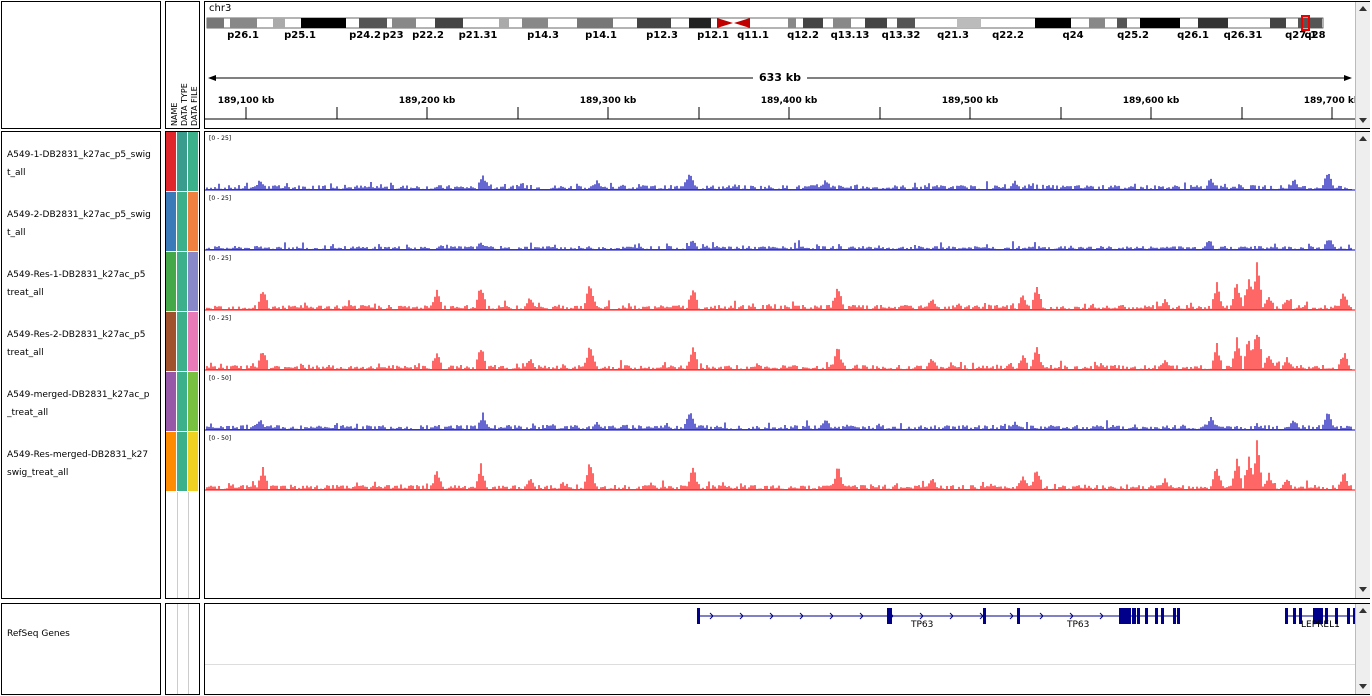 The image size is (1372, 696). I want to click on track-name-refseq: RefSeq Genes, so click(38, 634).